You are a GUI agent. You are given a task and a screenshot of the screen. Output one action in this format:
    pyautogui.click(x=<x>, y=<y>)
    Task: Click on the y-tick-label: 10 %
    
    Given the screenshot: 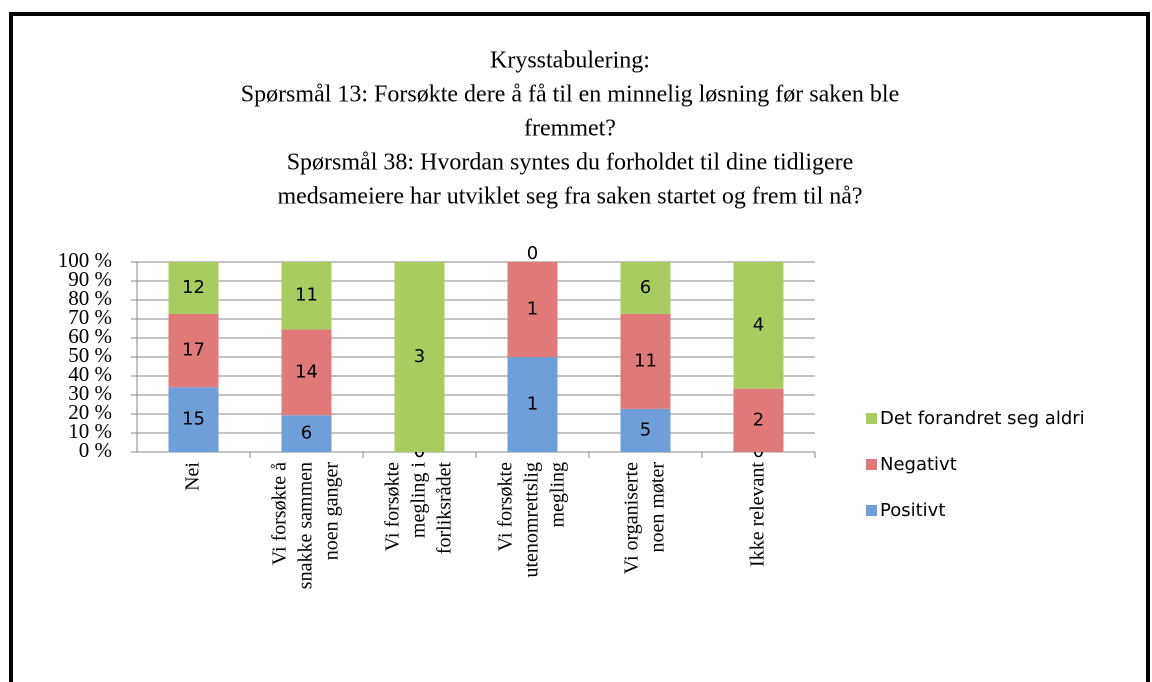 What is the action you would take?
    pyautogui.click(x=90, y=431)
    